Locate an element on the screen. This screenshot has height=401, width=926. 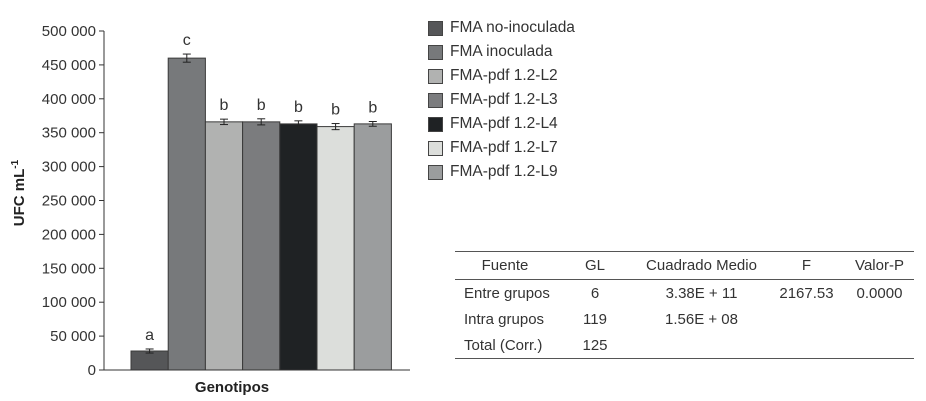
header-valor-p: Valor-P is located at coordinates (879, 265).